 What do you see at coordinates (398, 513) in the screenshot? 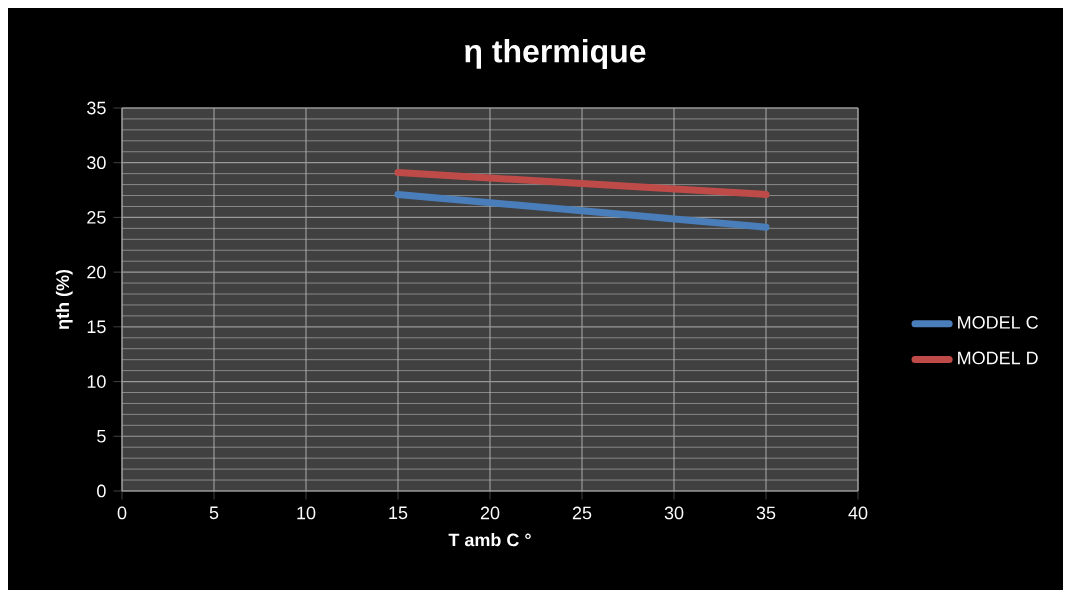
I see `x-tick-label: 15` at bounding box center [398, 513].